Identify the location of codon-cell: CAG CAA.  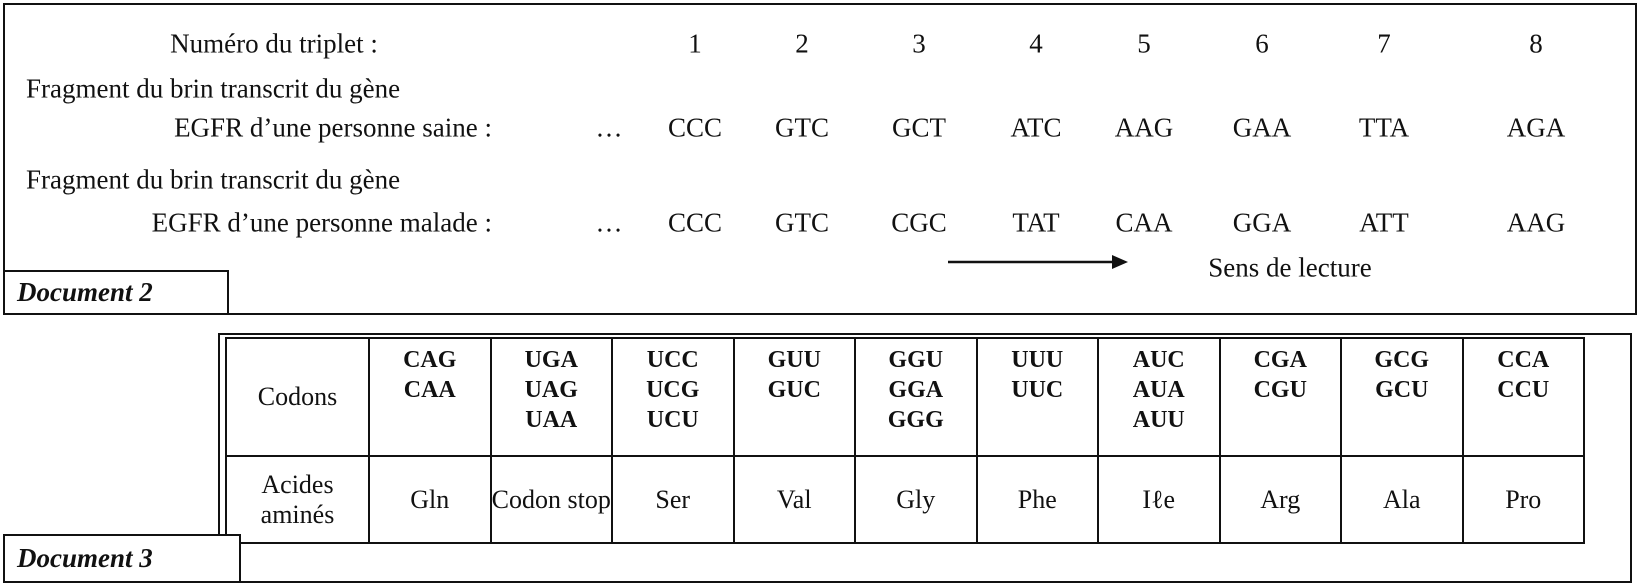
(430, 397).